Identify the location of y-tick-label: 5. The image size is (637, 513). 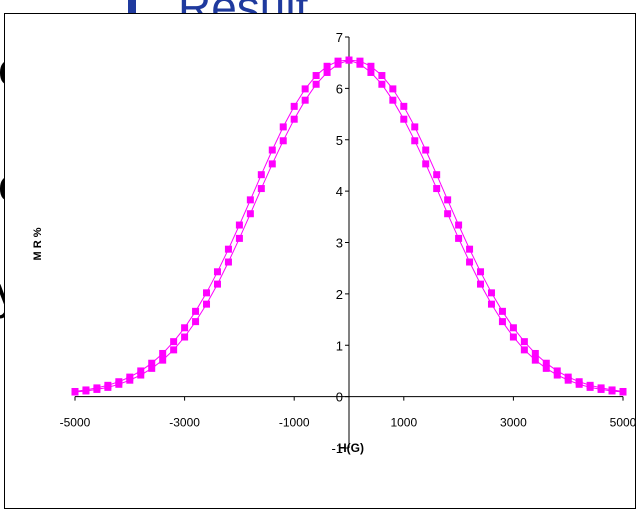
(339, 140).